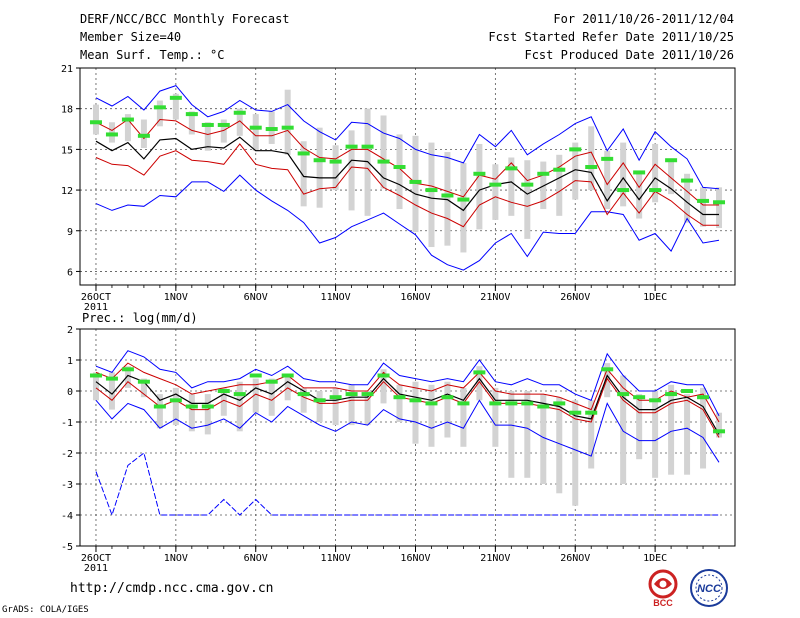 This screenshot has height=618, width=800. What do you see at coordinates (67, 110) in the screenshot?
I see `y-tick-label: 18` at bounding box center [67, 110].